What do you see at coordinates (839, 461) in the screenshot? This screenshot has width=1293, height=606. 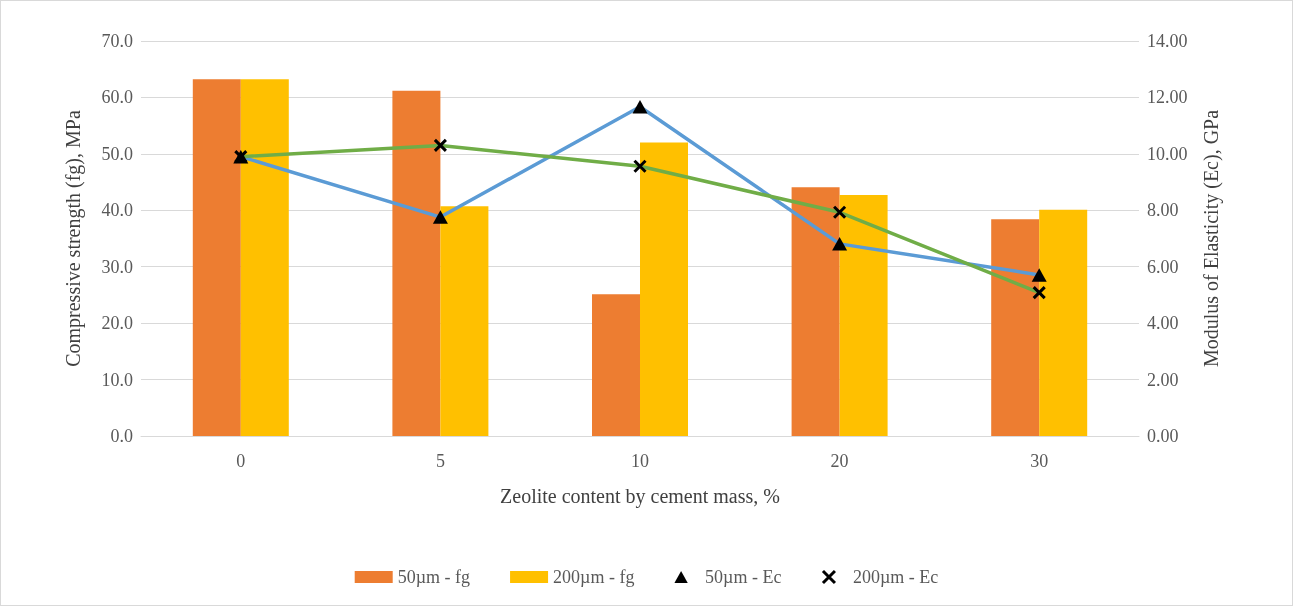 I see `x-tick-label: 20` at bounding box center [839, 461].